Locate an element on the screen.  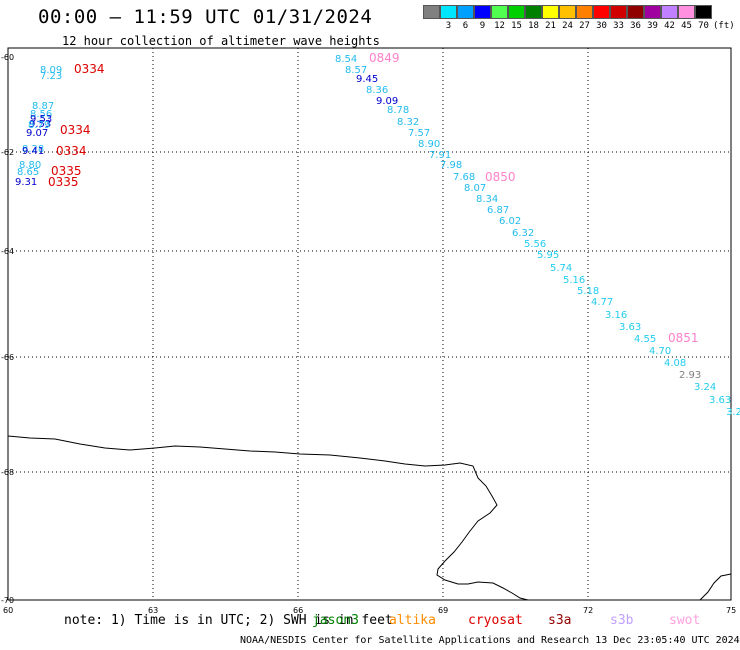
lat-label: -64 is located at coordinates (7, 251).